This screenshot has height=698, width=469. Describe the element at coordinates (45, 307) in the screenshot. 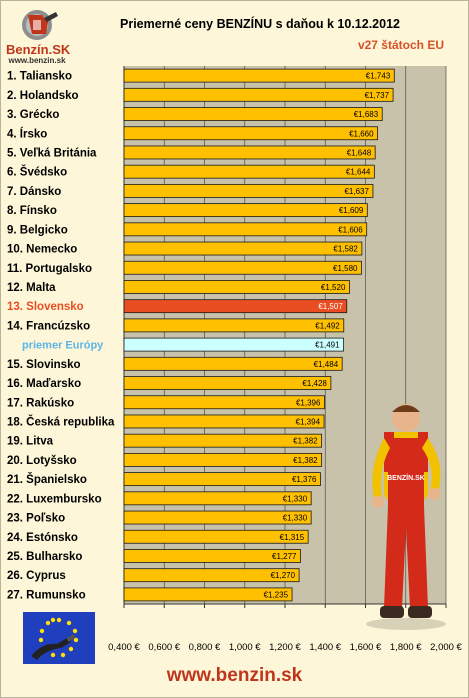

I see `category-label: 13. Slovensko` at that location.